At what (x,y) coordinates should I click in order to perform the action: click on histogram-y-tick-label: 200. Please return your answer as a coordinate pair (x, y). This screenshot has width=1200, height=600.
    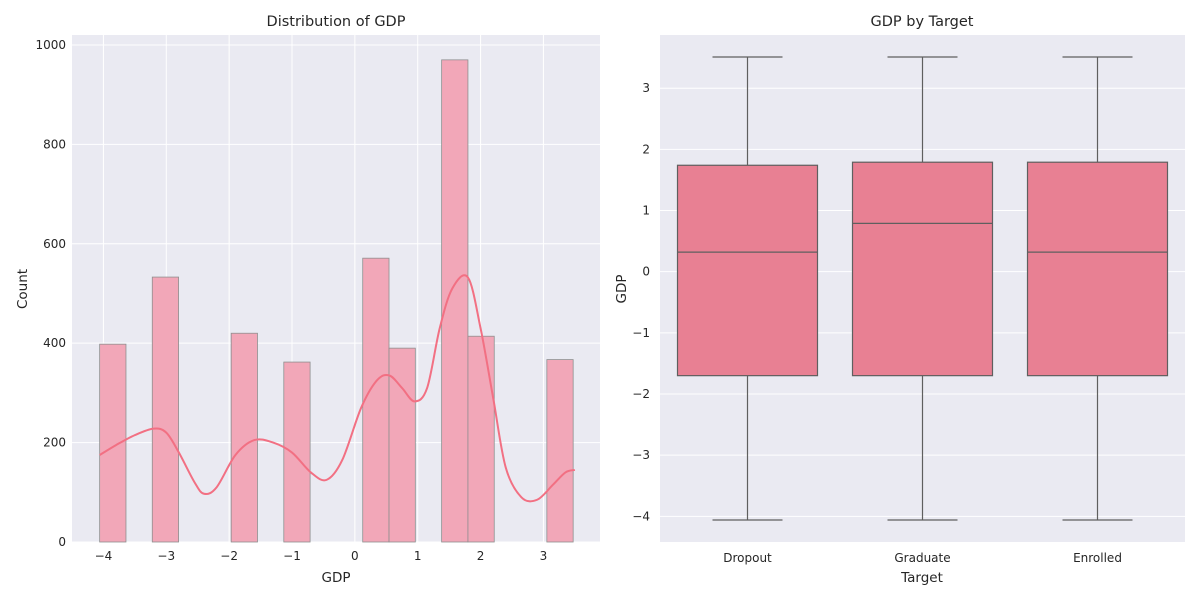
    Looking at the image, I should click on (54, 443).